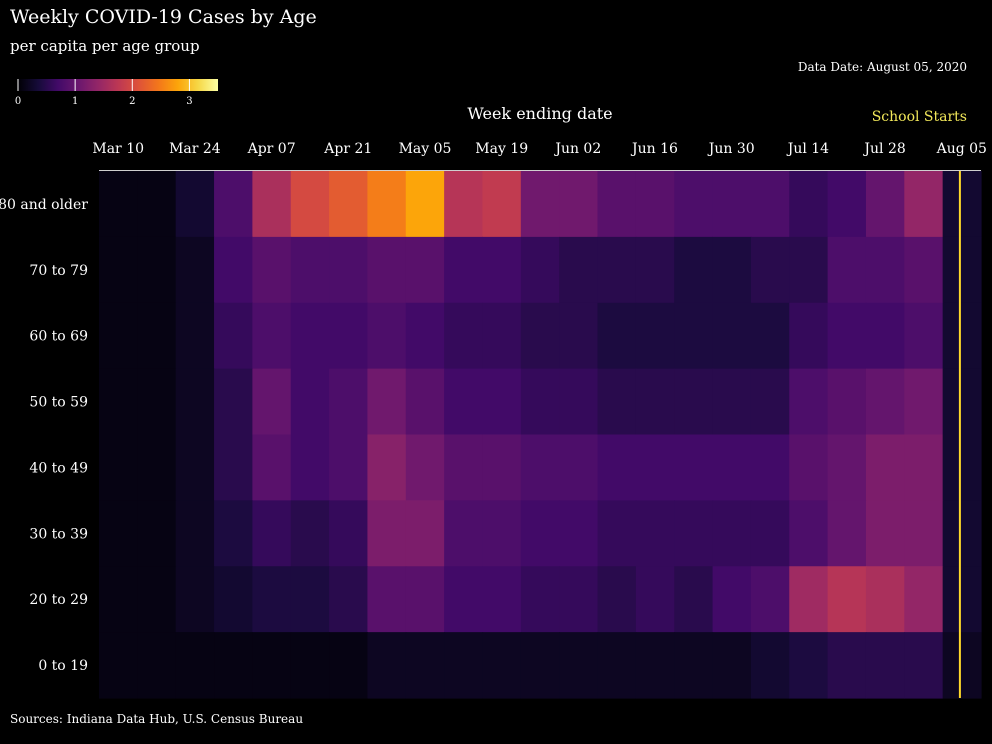 This screenshot has height=744, width=992. What do you see at coordinates (882, 67) in the screenshot?
I see `data-date-label: Data Date: August 05, 2020` at bounding box center [882, 67].